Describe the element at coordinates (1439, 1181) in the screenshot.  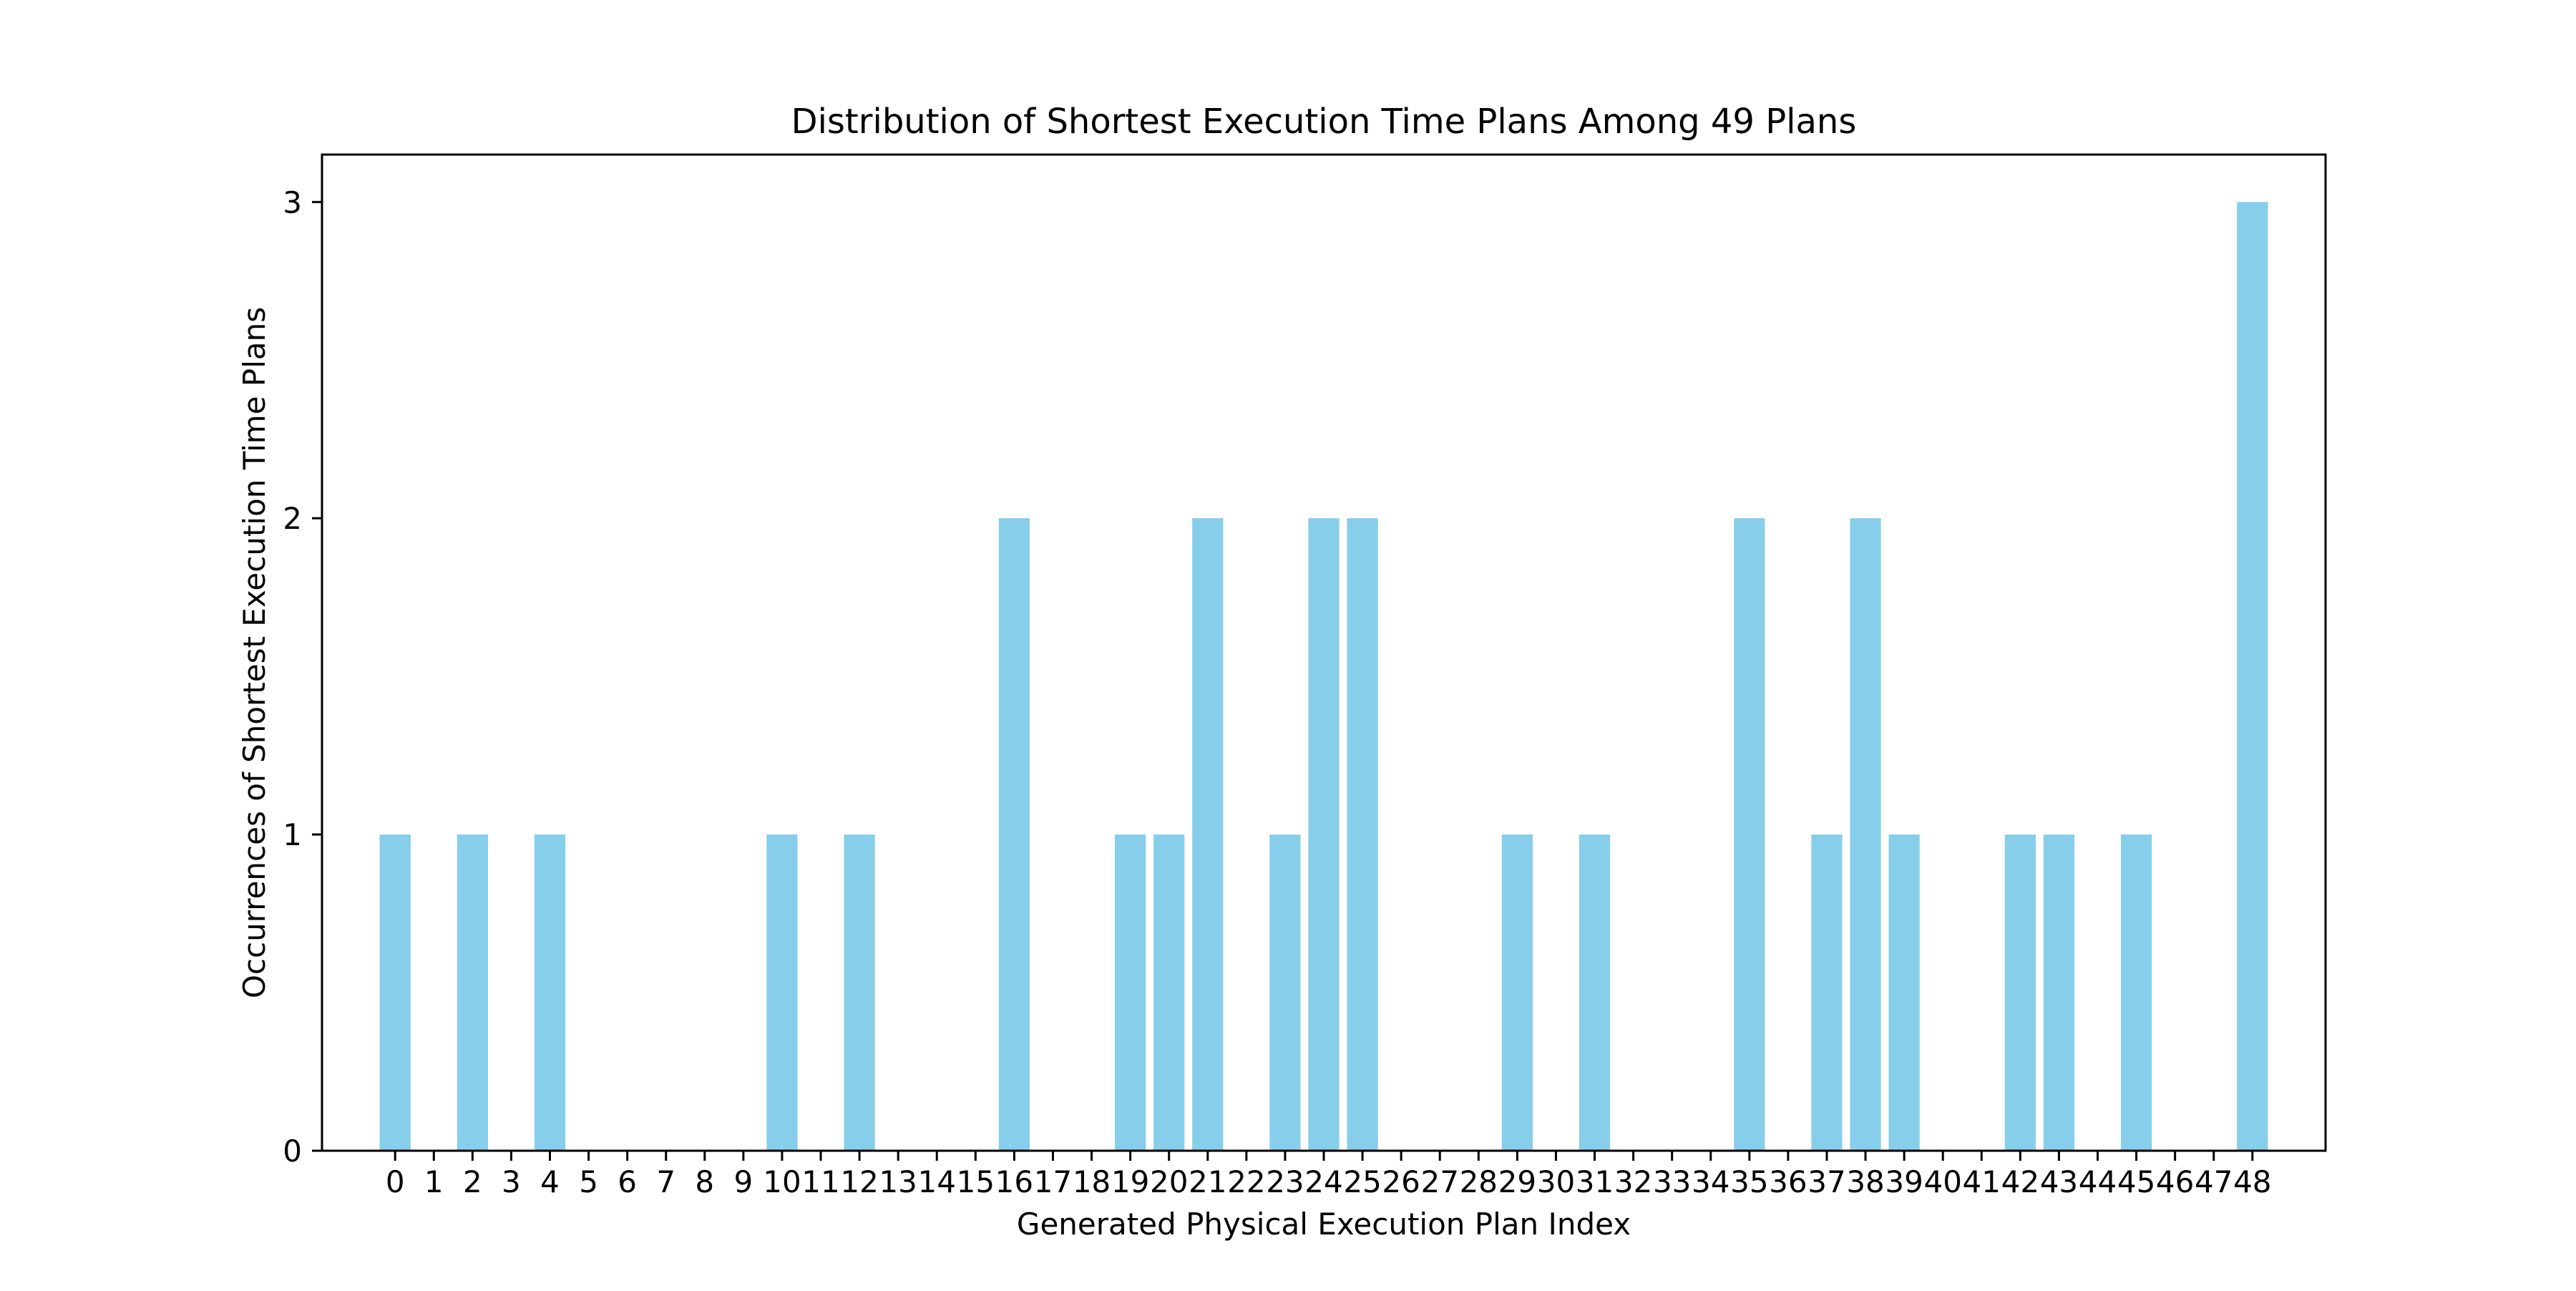
I see `x-tick-label: 27` at that location.